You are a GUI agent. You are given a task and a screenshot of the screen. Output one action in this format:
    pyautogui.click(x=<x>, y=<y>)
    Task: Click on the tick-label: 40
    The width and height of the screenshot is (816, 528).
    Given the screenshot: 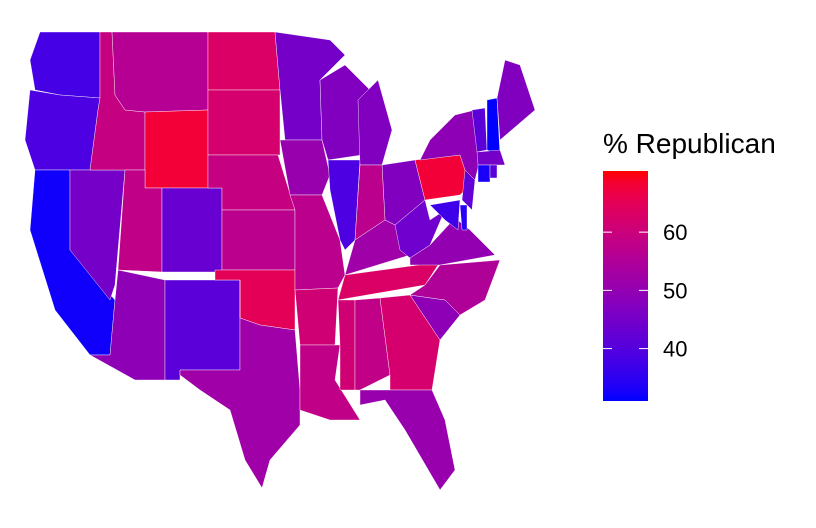 What is the action you would take?
    pyautogui.click(x=675, y=349)
    